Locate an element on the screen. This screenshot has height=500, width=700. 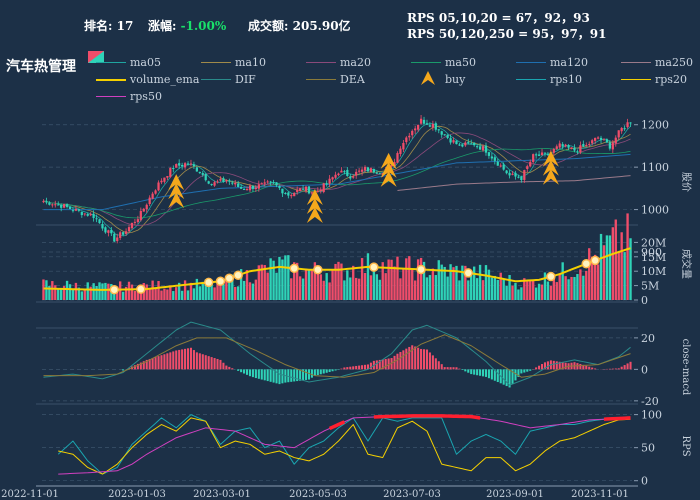
rank-label-text: 排名: is located at coordinates (98, 26).